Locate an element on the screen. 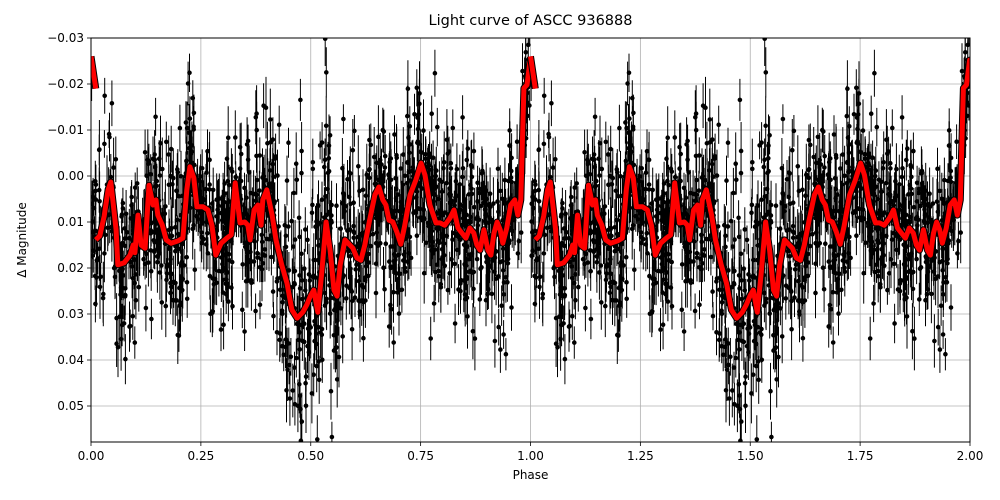 The image size is (1000, 500). x-tick-label: 1.25 is located at coordinates (640, 456).